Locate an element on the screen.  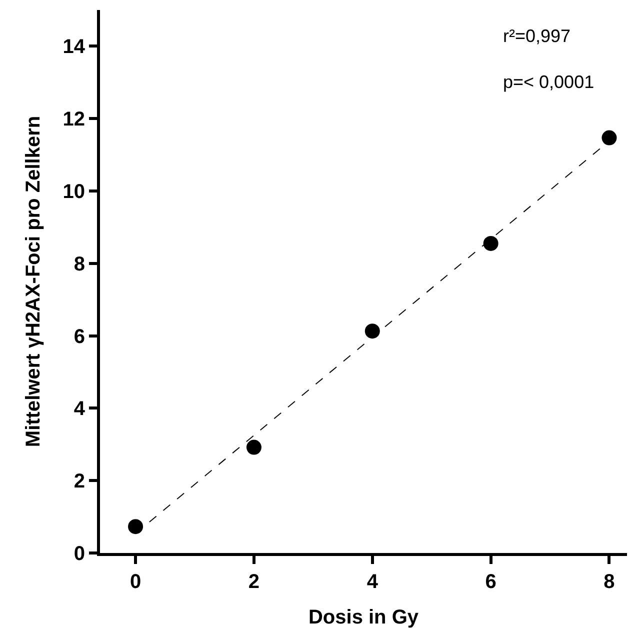
y-tick-label: 12 is located at coordinates (73, 119).